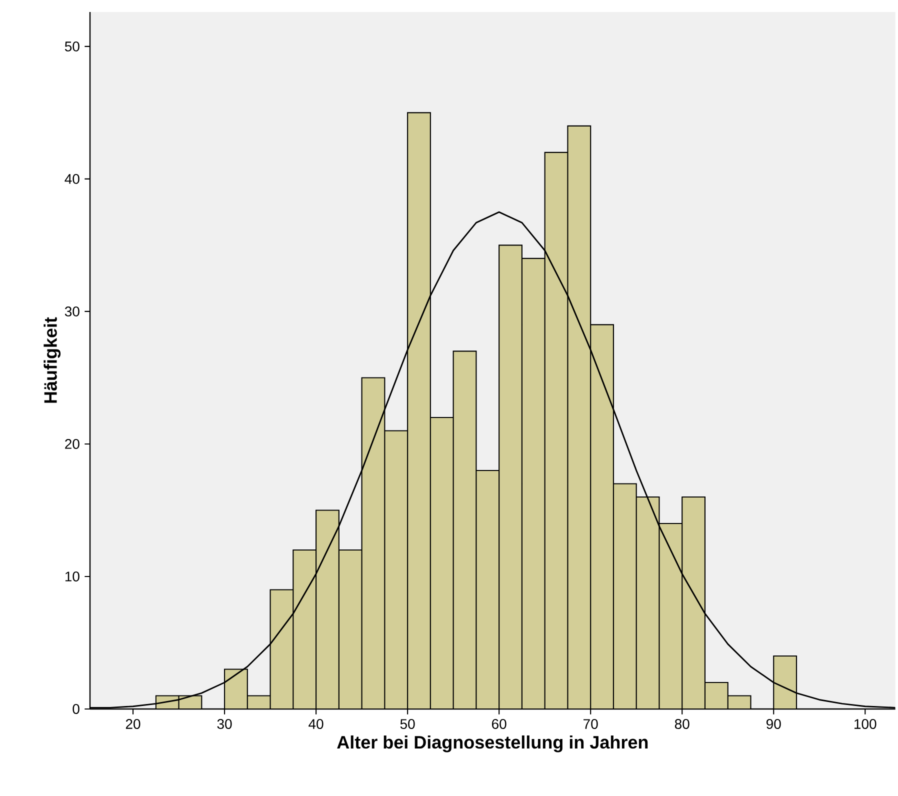 Image resolution: width=898 pixels, height=796 pixels. What do you see at coordinates (52, 360) in the screenshot?
I see `y-axis-title: Häufigkeit` at bounding box center [52, 360].